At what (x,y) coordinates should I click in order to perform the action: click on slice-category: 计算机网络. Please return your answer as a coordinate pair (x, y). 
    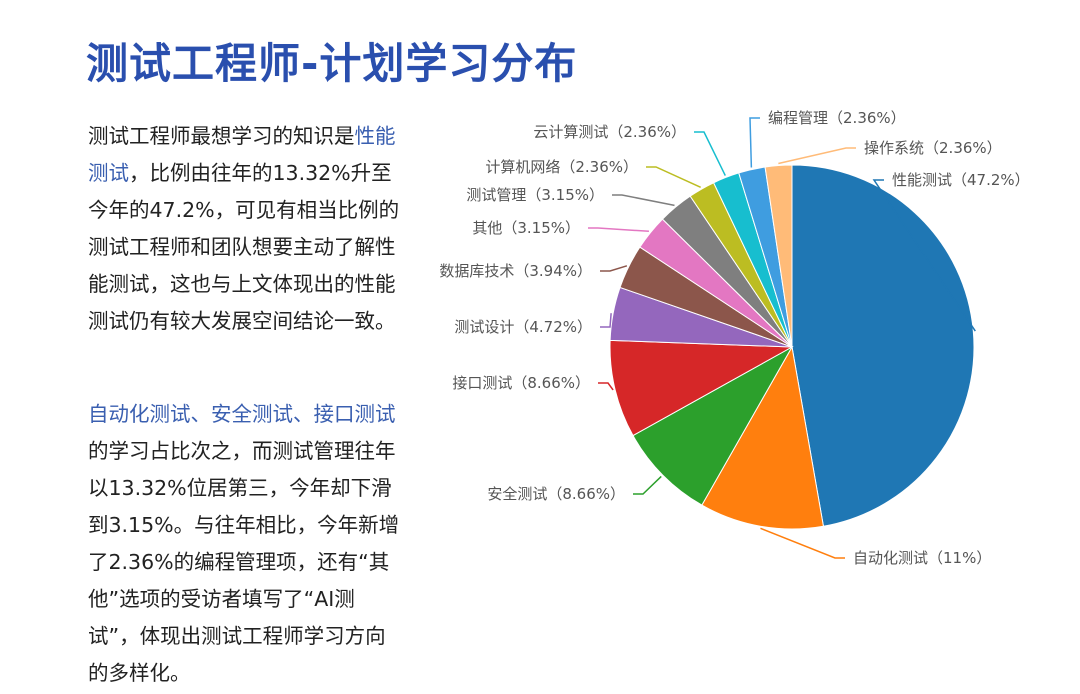
    Looking at the image, I should click on (522, 167).